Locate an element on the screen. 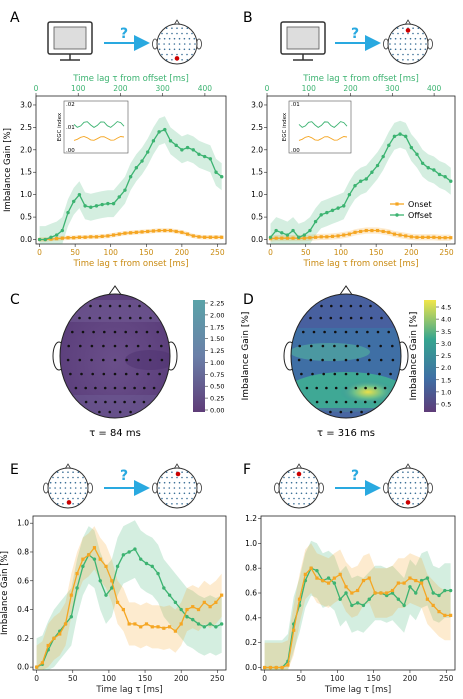 The width and height of the screenshot is (463, 699). inset-tick-label: .02 is located at coordinates (70, 105).